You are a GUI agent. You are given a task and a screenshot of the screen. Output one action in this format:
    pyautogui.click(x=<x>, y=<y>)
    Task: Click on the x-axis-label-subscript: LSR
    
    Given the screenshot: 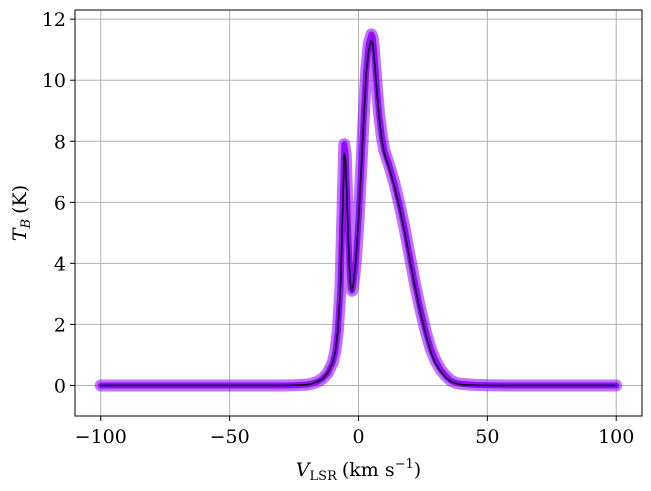 What is the action you would take?
    pyautogui.click(x=324, y=476)
    